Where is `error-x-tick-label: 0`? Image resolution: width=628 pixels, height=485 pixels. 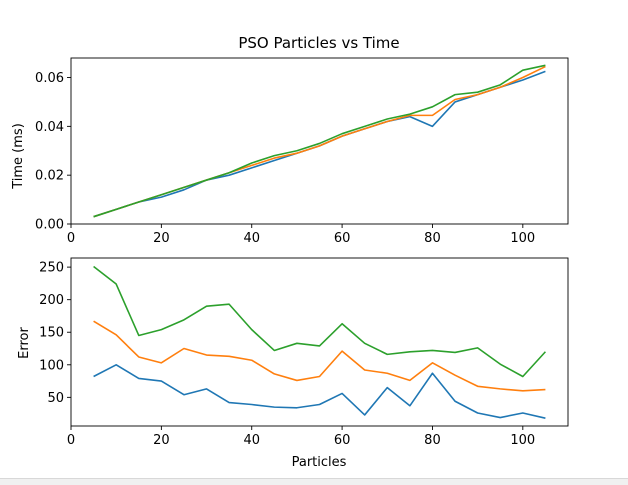 error-x-tick-label: 0 is located at coordinates (71, 440).